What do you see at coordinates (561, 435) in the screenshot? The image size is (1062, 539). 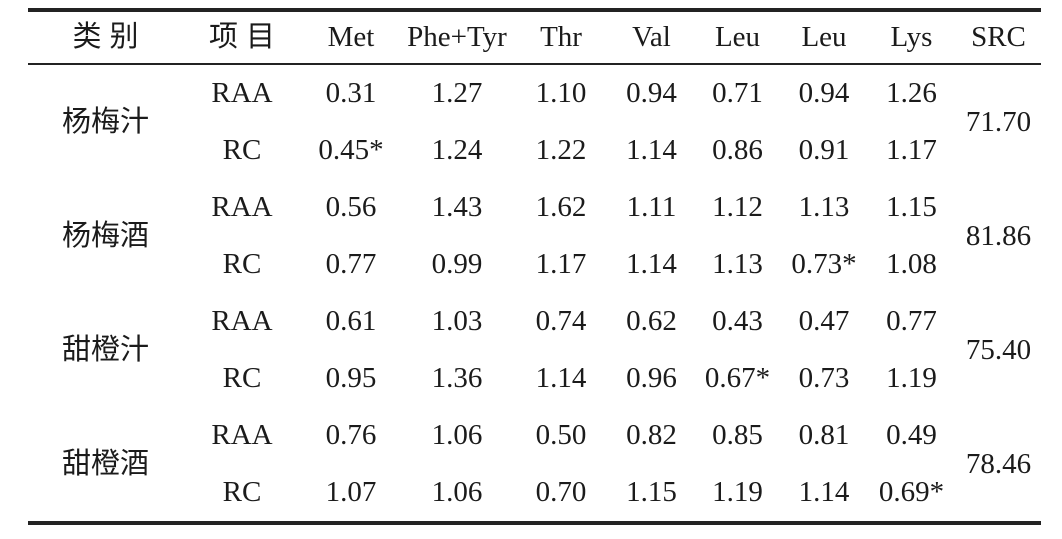 I see `value-cell: 0.50` at bounding box center [561, 435].